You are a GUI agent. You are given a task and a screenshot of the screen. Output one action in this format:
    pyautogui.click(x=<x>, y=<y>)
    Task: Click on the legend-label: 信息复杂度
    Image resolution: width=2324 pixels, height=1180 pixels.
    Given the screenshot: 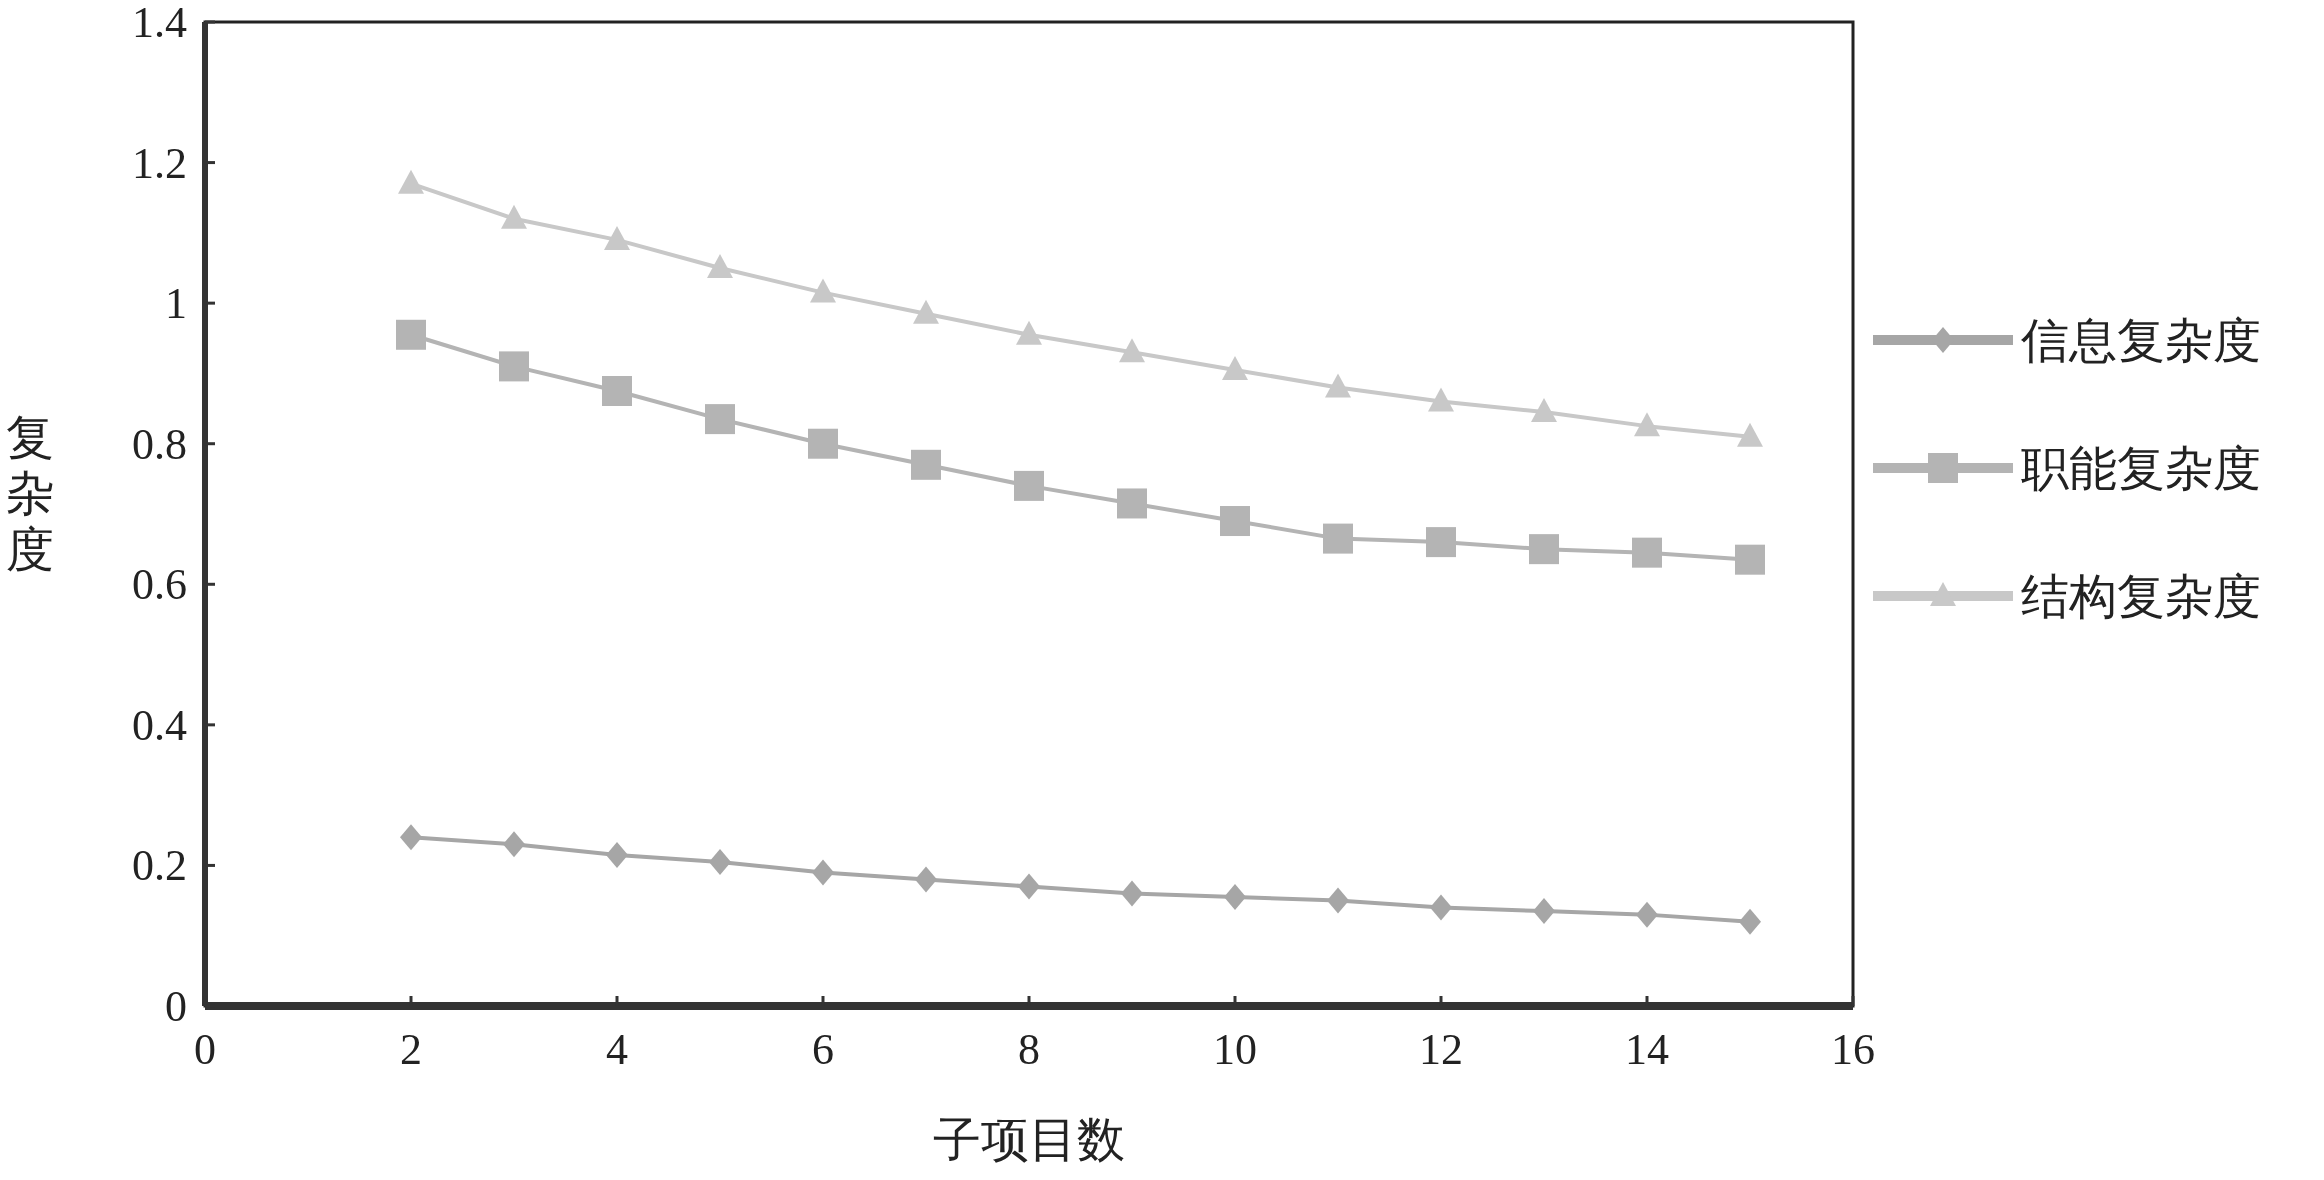 What is the action you would take?
    pyautogui.click(x=2141, y=340)
    